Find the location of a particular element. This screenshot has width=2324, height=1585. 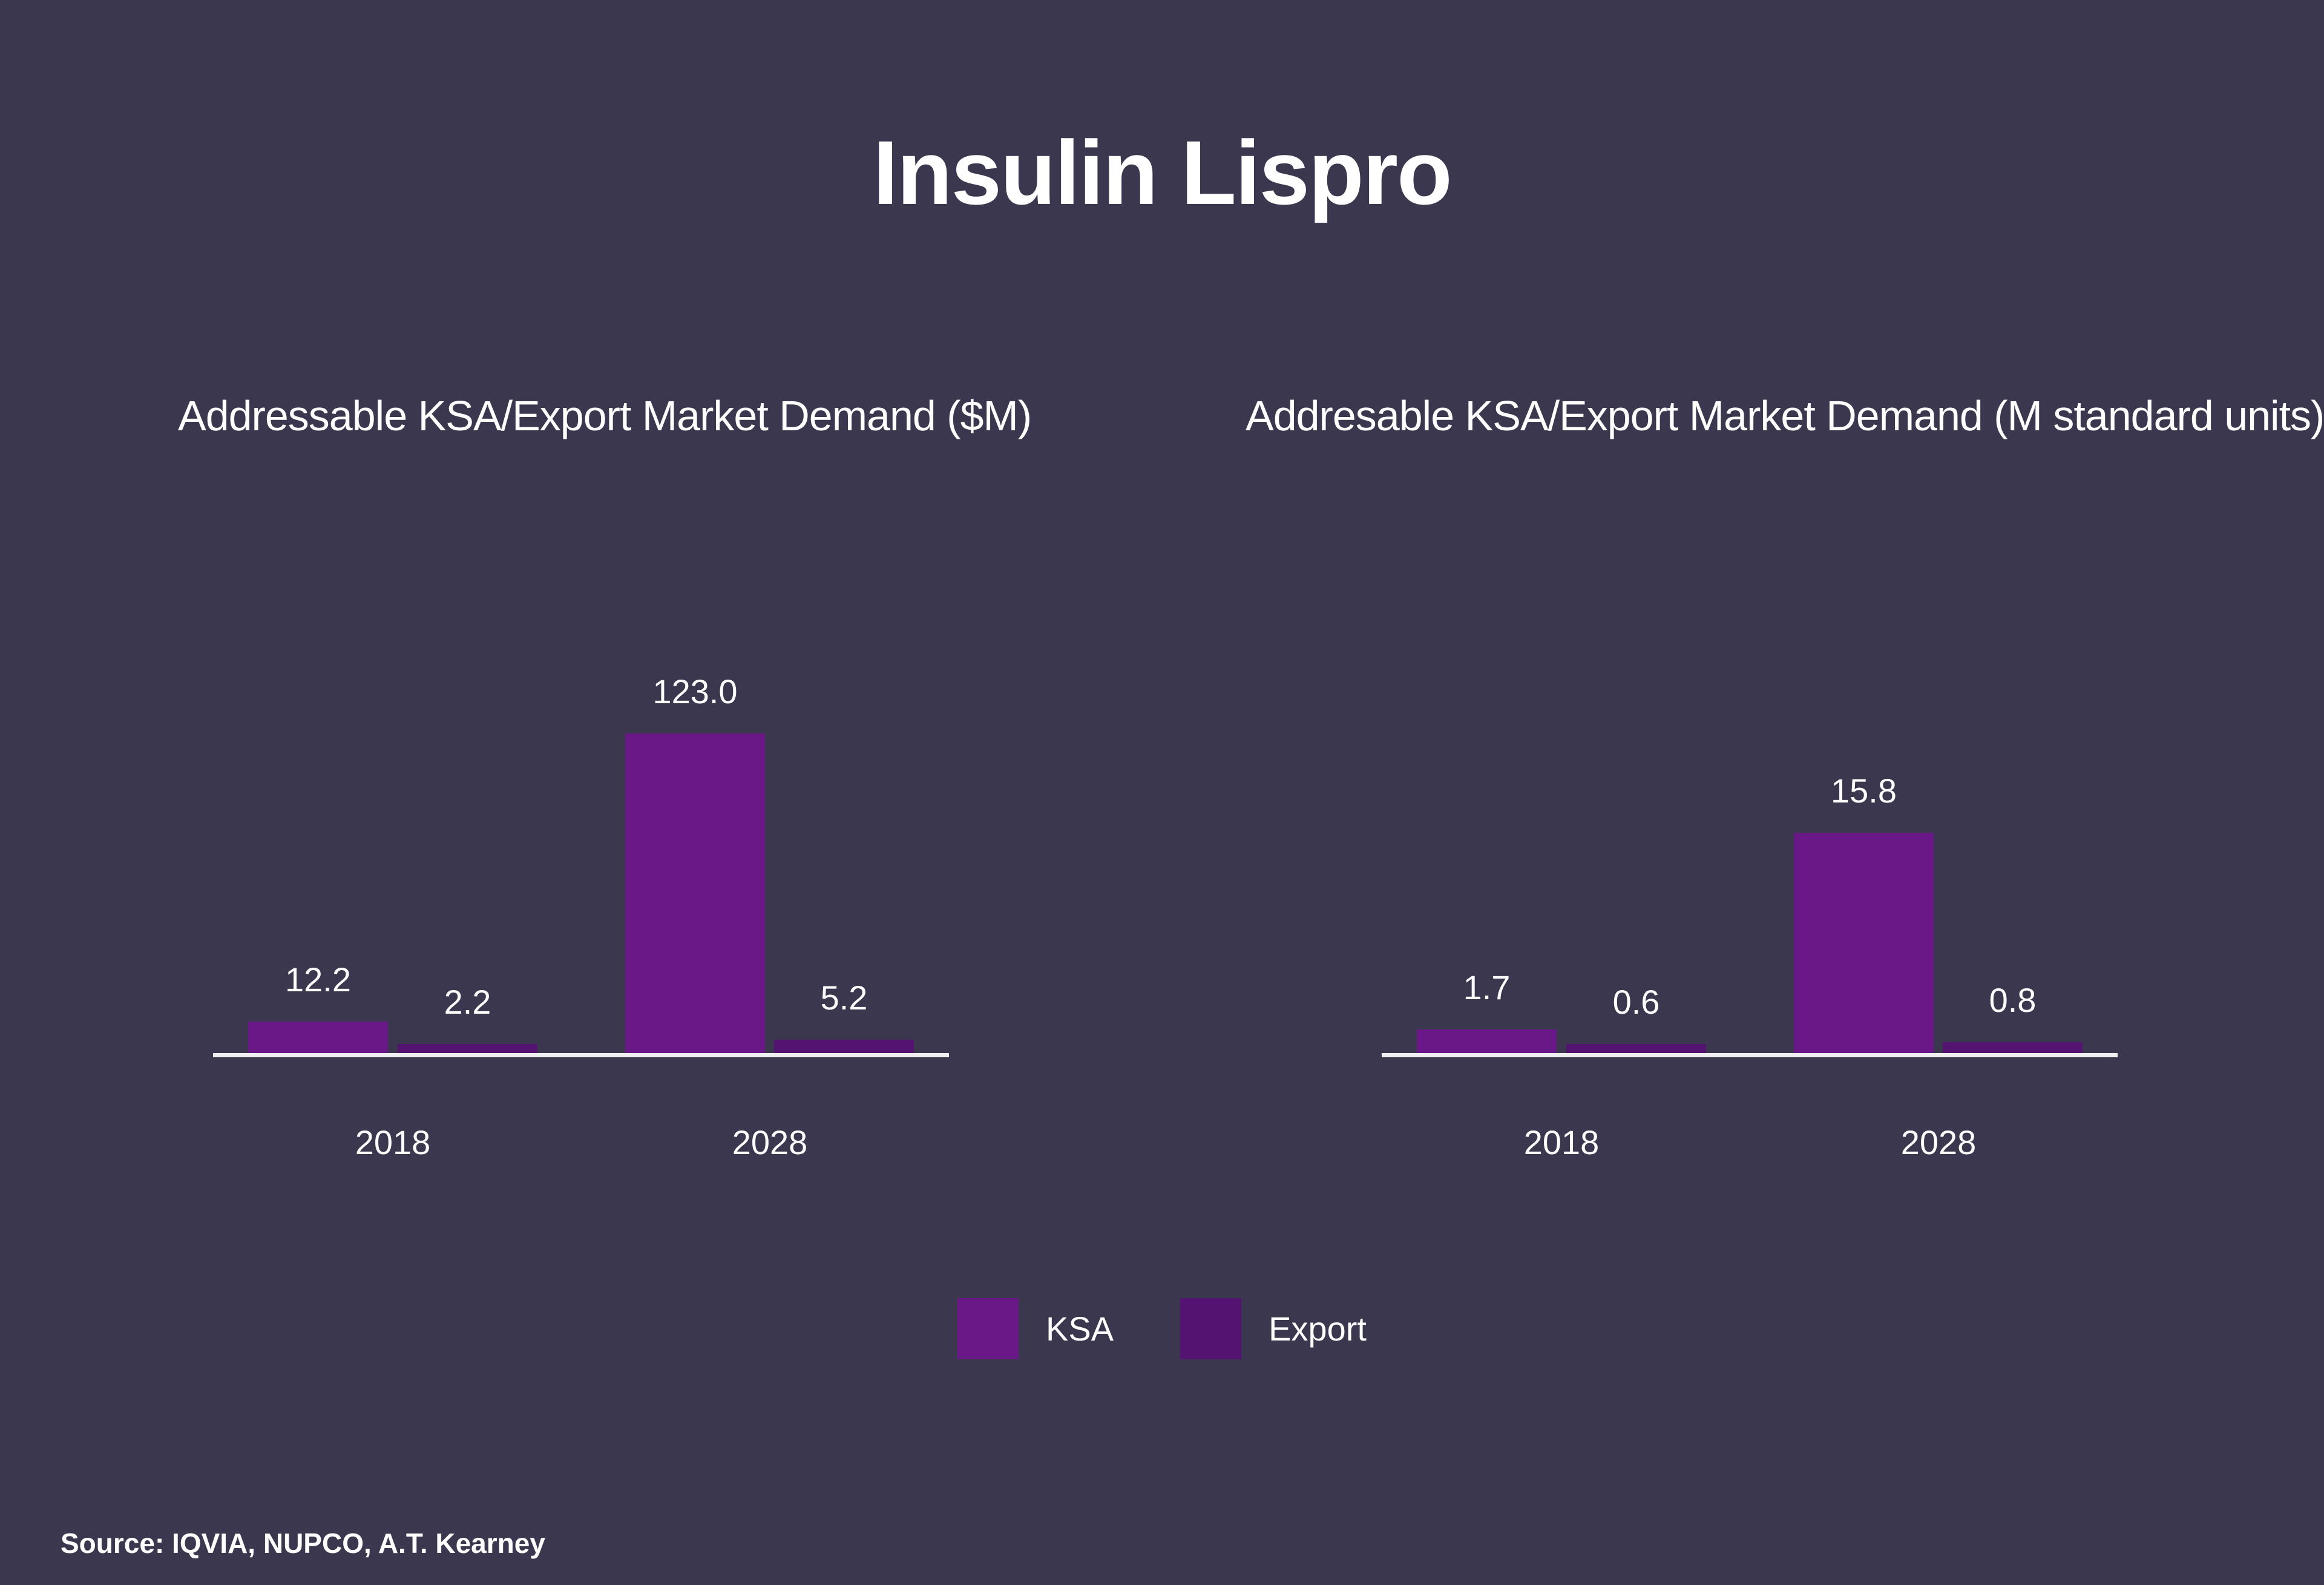

bar-value-label-export-2018: 2.2 is located at coordinates (467, 1002).